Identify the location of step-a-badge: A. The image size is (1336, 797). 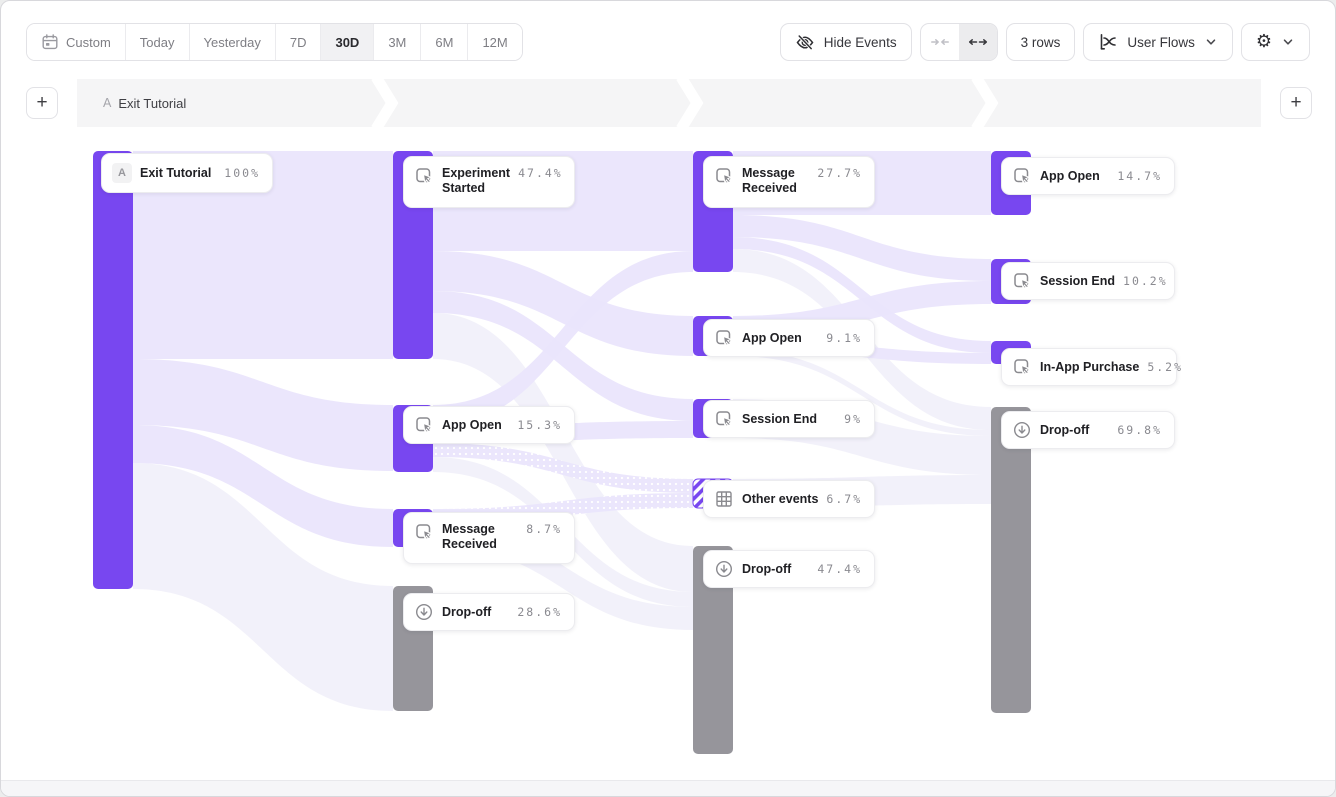
(122, 173).